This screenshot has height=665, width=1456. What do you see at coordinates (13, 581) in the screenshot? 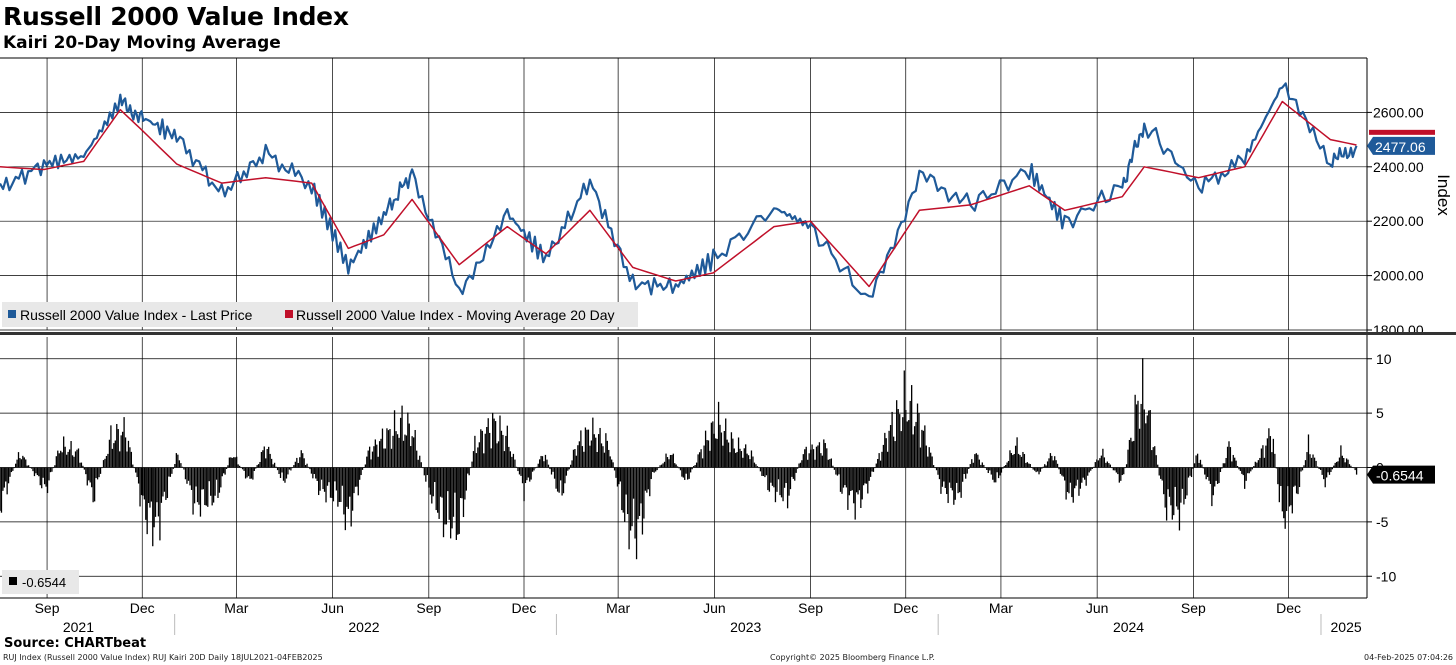
I see `legend-swatch-kairi` at bounding box center [13, 581].